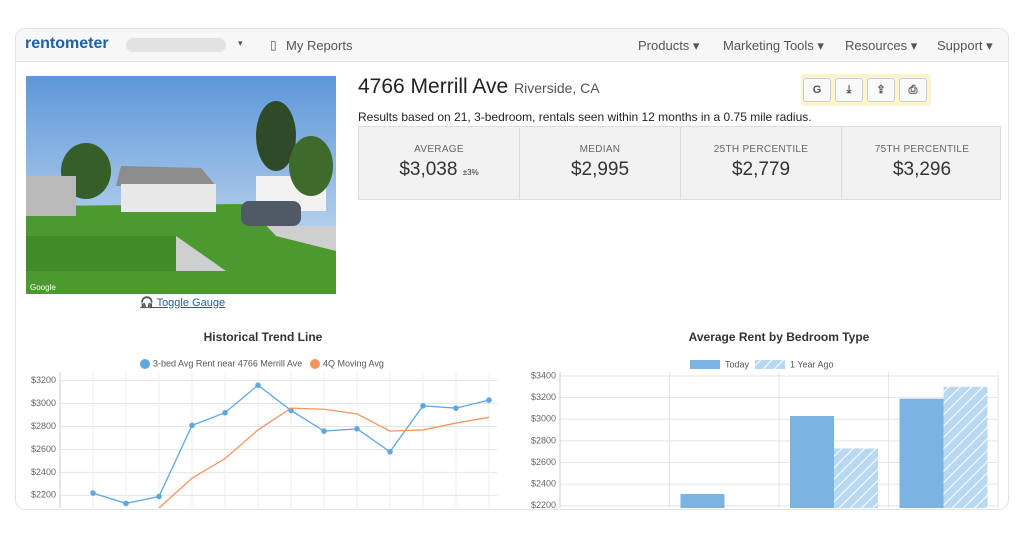 The image size is (1024, 538). What do you see at coordinates (181, 185) in the screenshot?
I see `street-photo: Google` at bounding box center [181, 185].